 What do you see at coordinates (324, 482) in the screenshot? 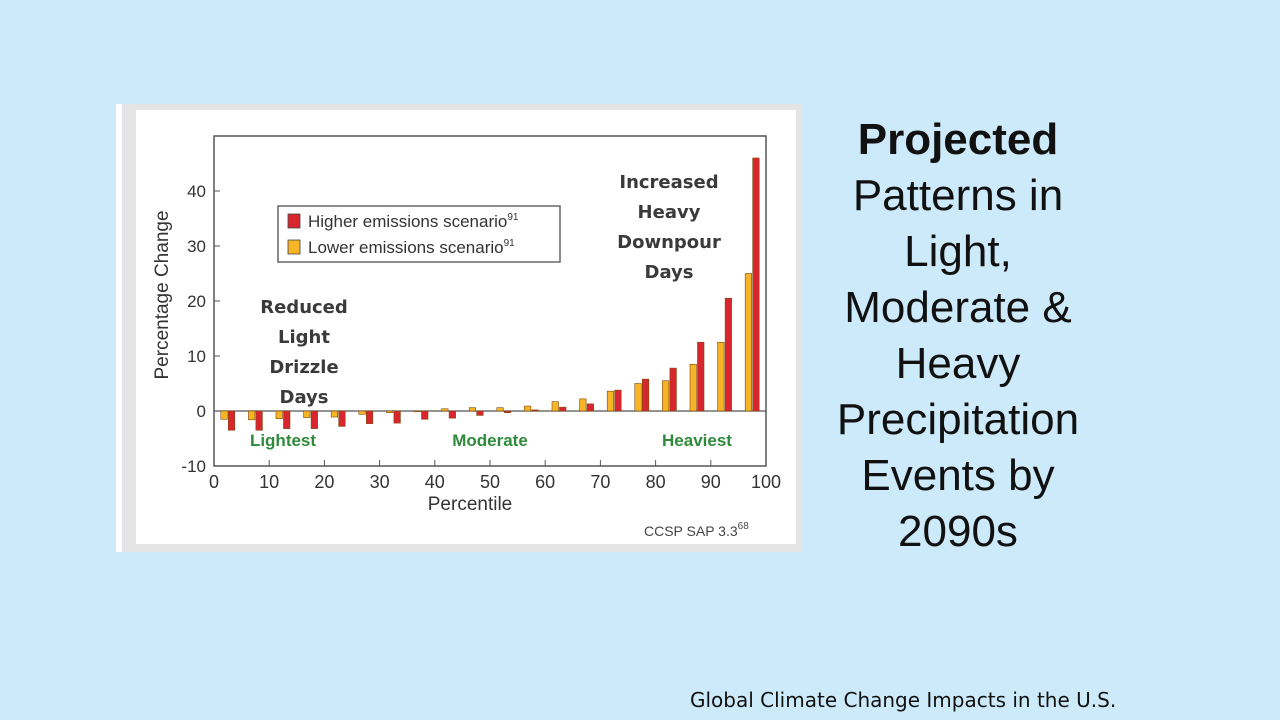
I see `x-tick-label: 20` at bounding box center [324, 482].